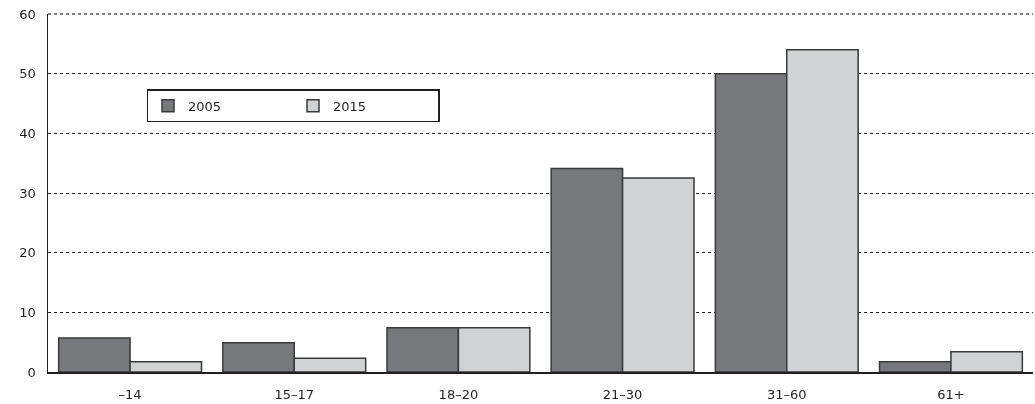 This screenshot has height=404, width=1035. I want to click on x-tick-label: 15–17, so click(294, 395).